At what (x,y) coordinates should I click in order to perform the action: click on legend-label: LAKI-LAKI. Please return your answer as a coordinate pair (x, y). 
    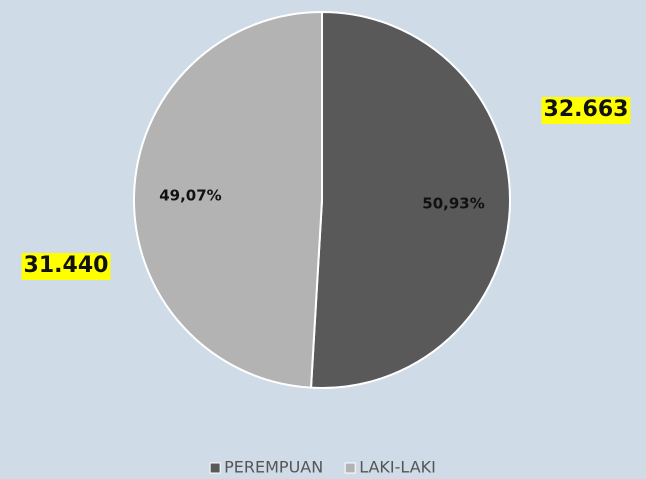
    Looking at the image, I should click on (397, 467).